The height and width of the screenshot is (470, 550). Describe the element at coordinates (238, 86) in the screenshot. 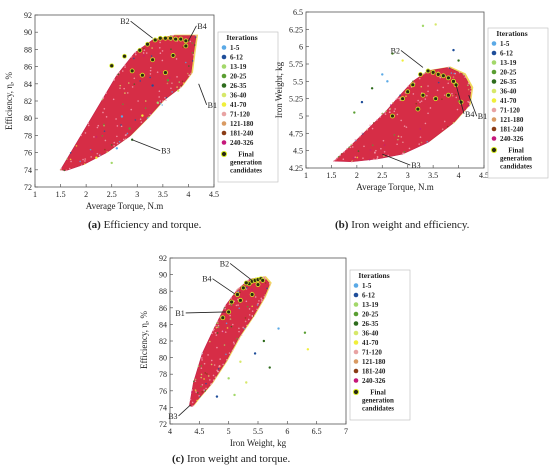

I see `legend-item-label: 26-35` at that location.